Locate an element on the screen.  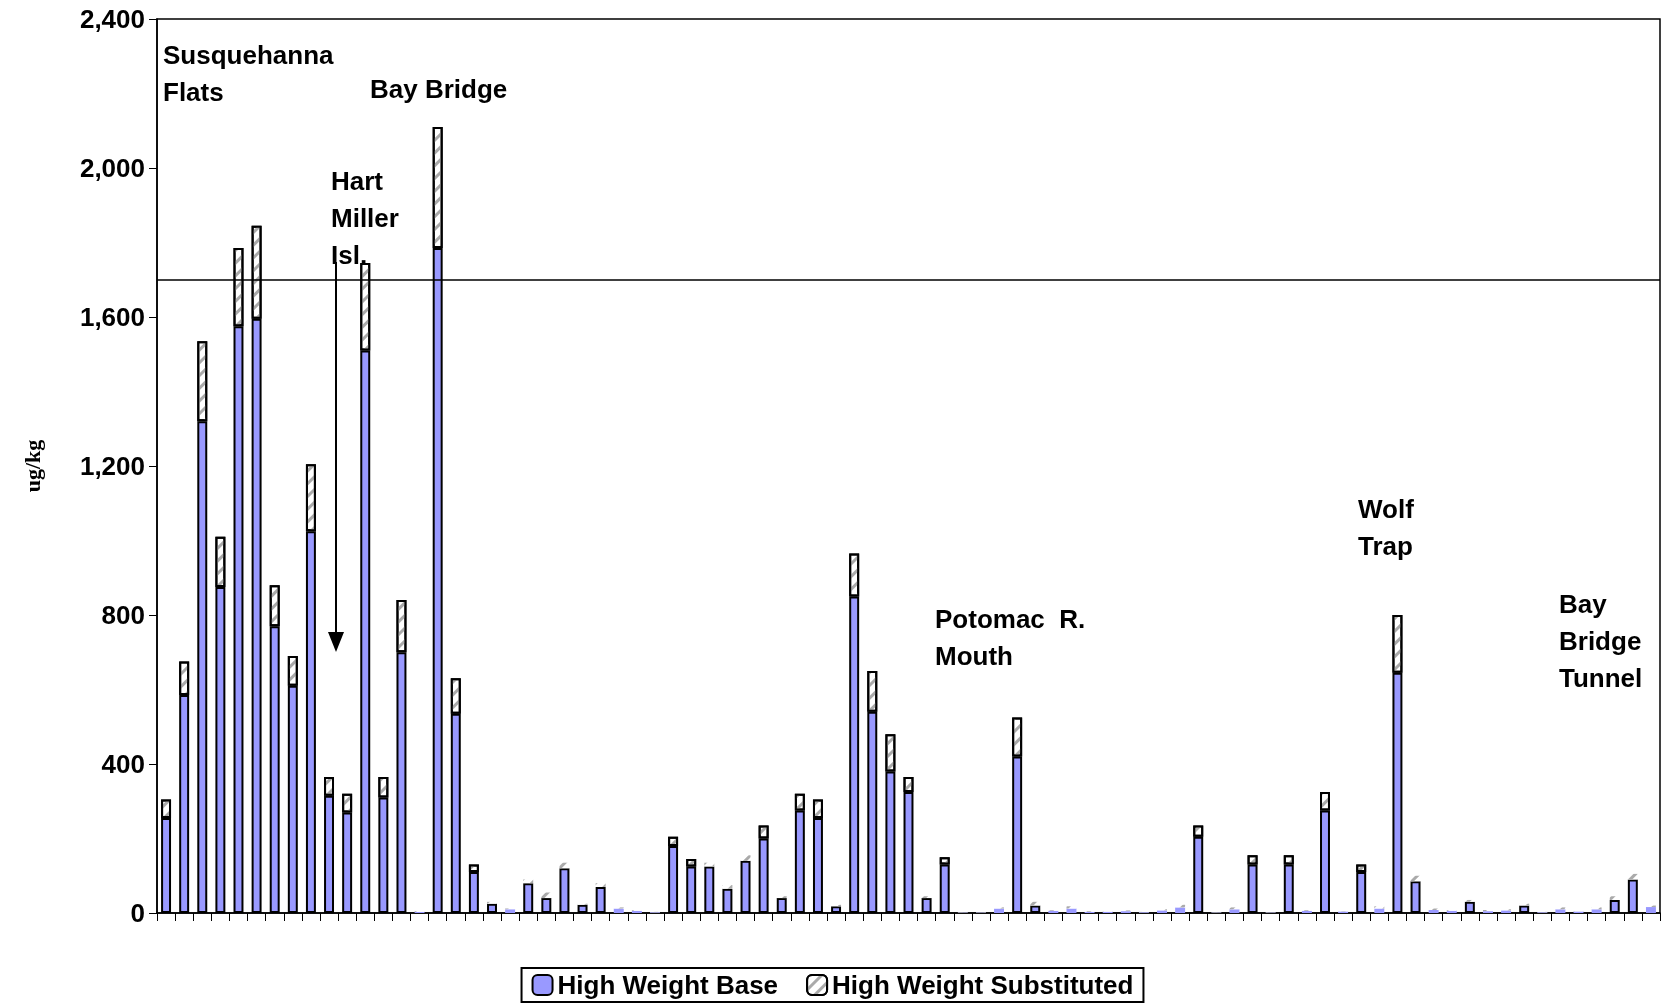
legend-label: High Weight Base is located at coordinates (668, 985).